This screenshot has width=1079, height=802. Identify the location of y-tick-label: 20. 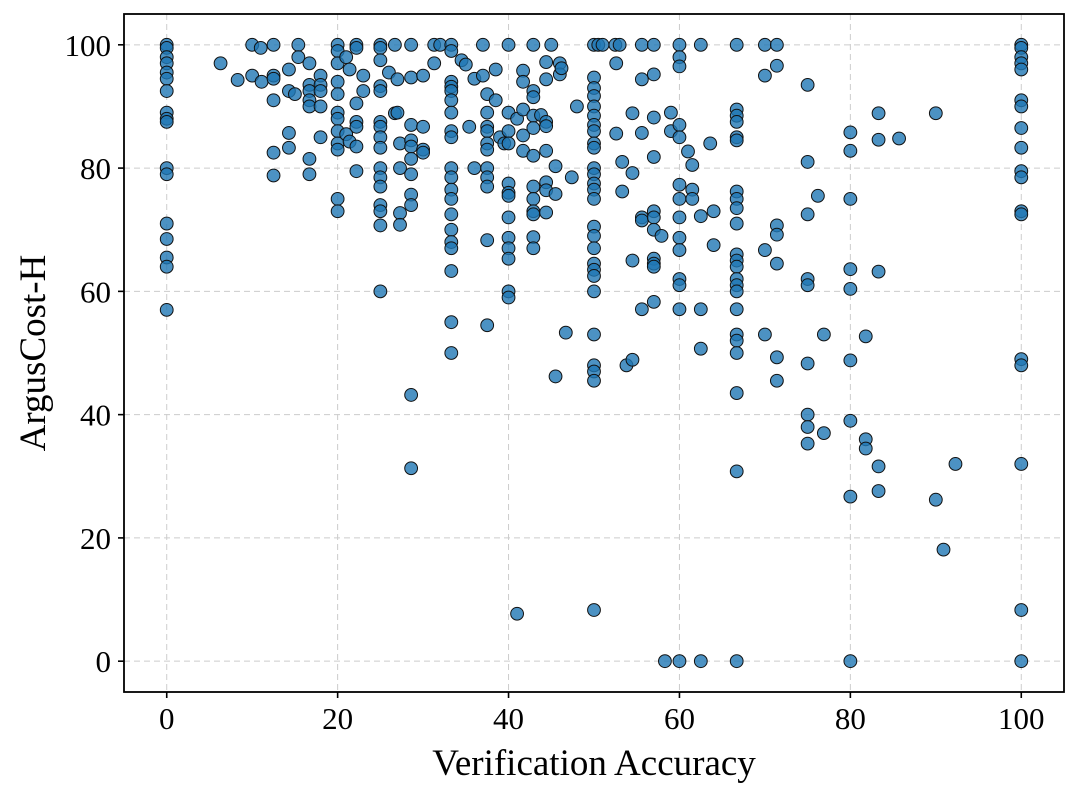
(95, 538).